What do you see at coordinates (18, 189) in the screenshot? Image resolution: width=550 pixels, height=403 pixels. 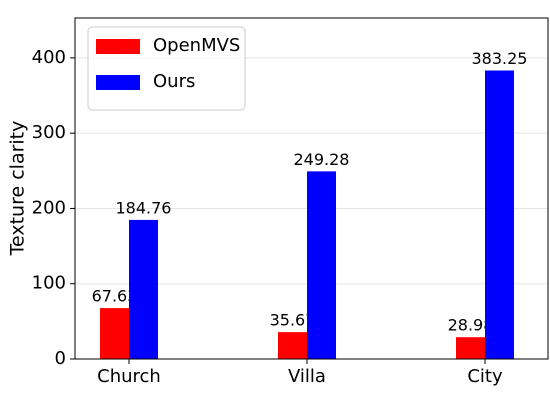 I see `y-axis-label: Texture clarity` at bounding box center [18, 189].